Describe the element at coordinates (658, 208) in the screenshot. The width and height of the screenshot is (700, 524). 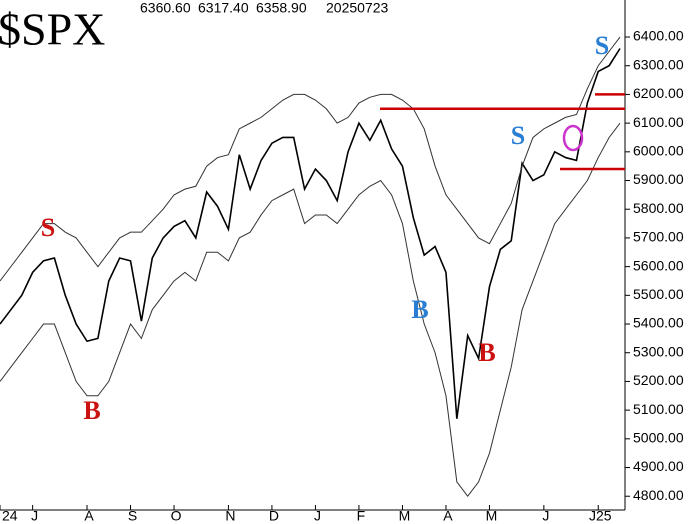
I see `y-tick-label: 5800.00` at that location.